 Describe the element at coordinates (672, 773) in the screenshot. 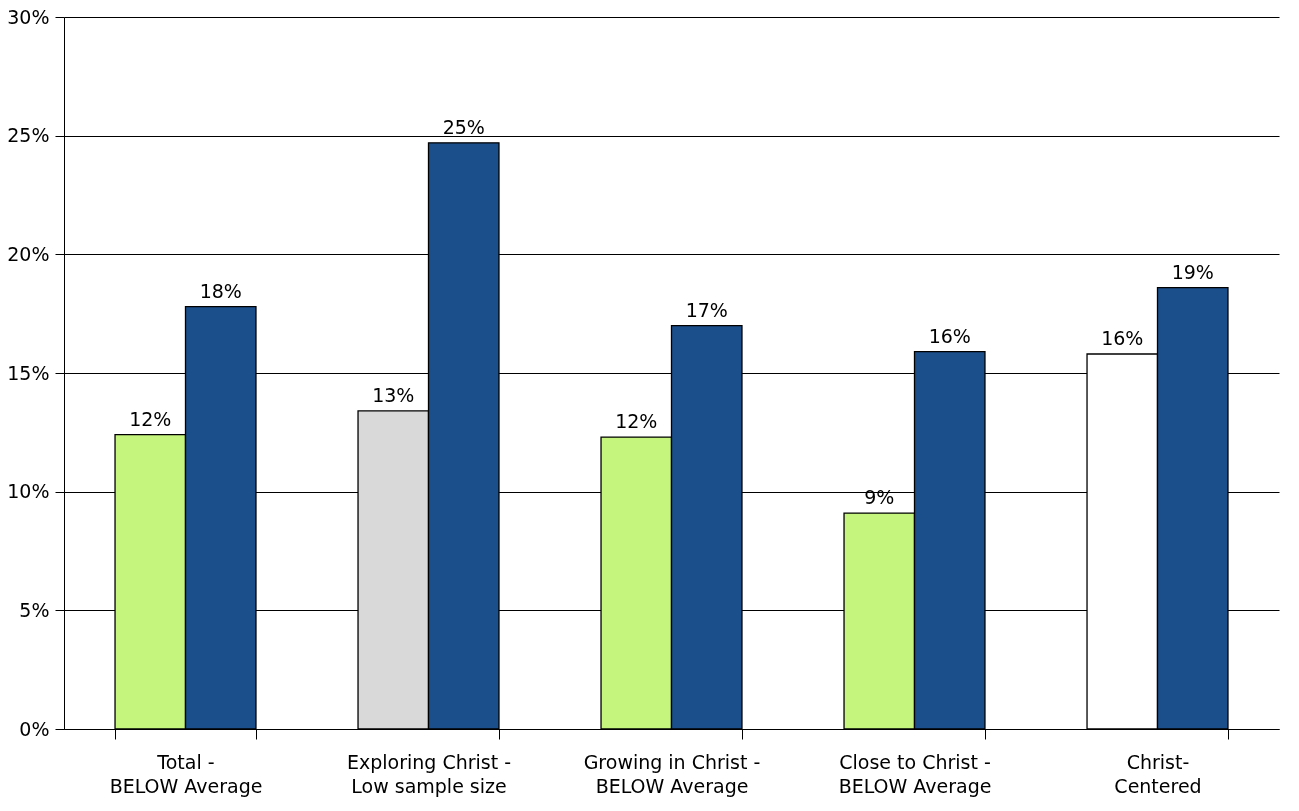

I see `x-tick-label: Growing in Christ - BELOW Average` at that location.